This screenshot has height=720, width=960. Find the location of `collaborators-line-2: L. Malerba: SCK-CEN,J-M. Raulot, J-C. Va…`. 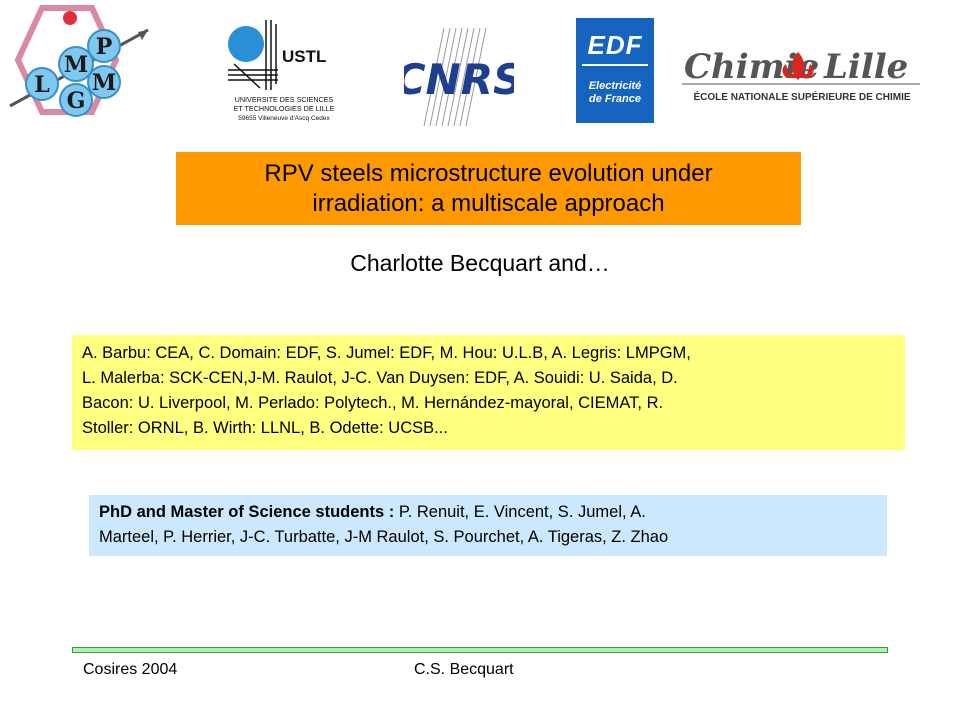

collaborators-line-2: L. Malerba: SCK-CEN,J-M. Raulot, J-C. Va… is located at coordinates (380, 378).